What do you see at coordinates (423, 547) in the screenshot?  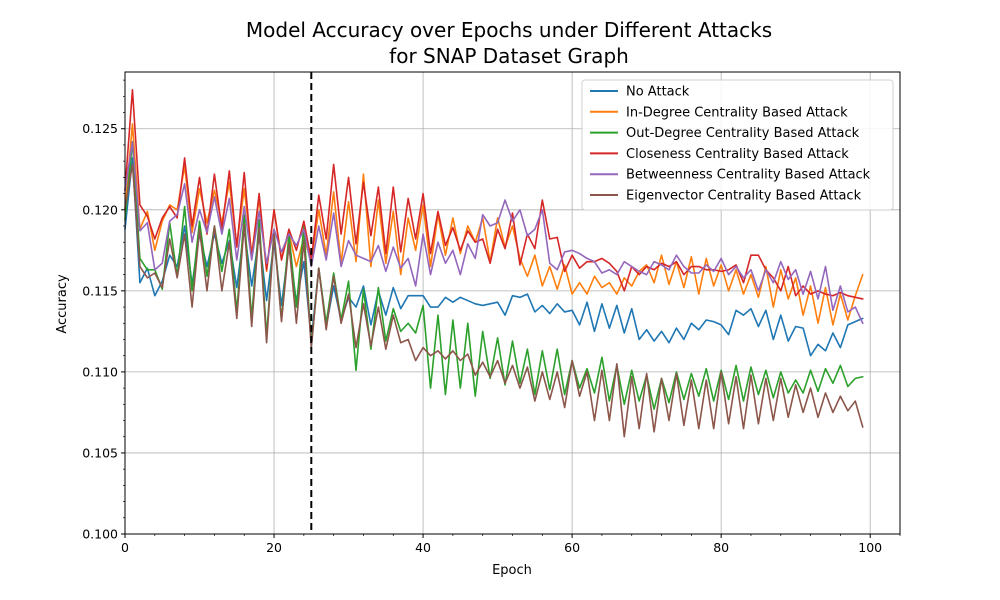 I see `x-tick-label: 40` at bounding box center [423, 547].